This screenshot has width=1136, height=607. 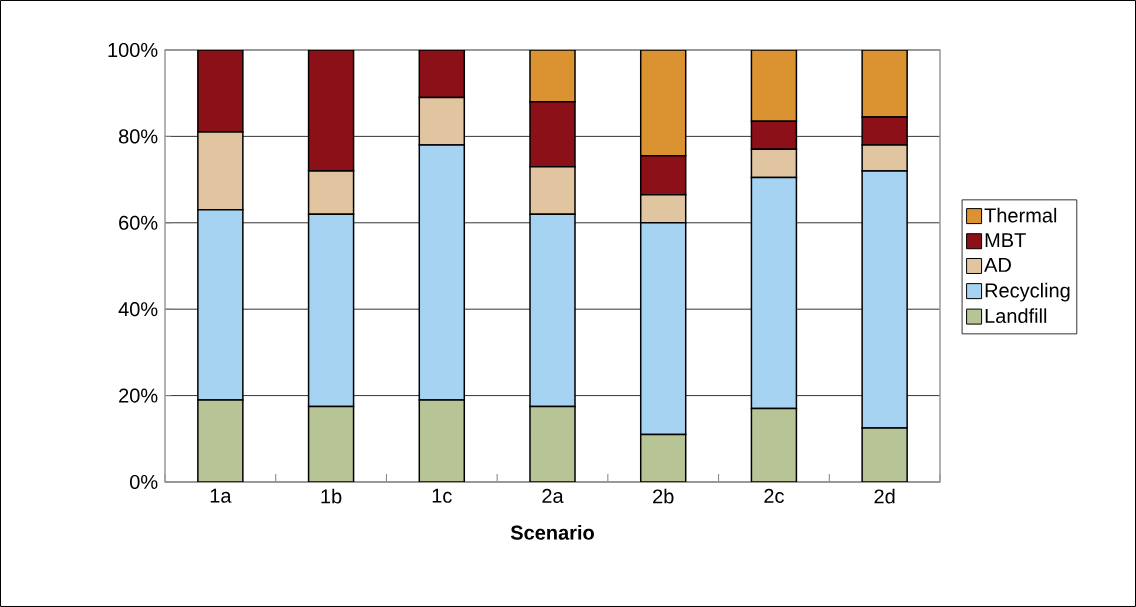 What do you see at coordinates (663, 496) in the screenshot?
I see `x-tick-label: 2b` at bounding box center [663, 496].